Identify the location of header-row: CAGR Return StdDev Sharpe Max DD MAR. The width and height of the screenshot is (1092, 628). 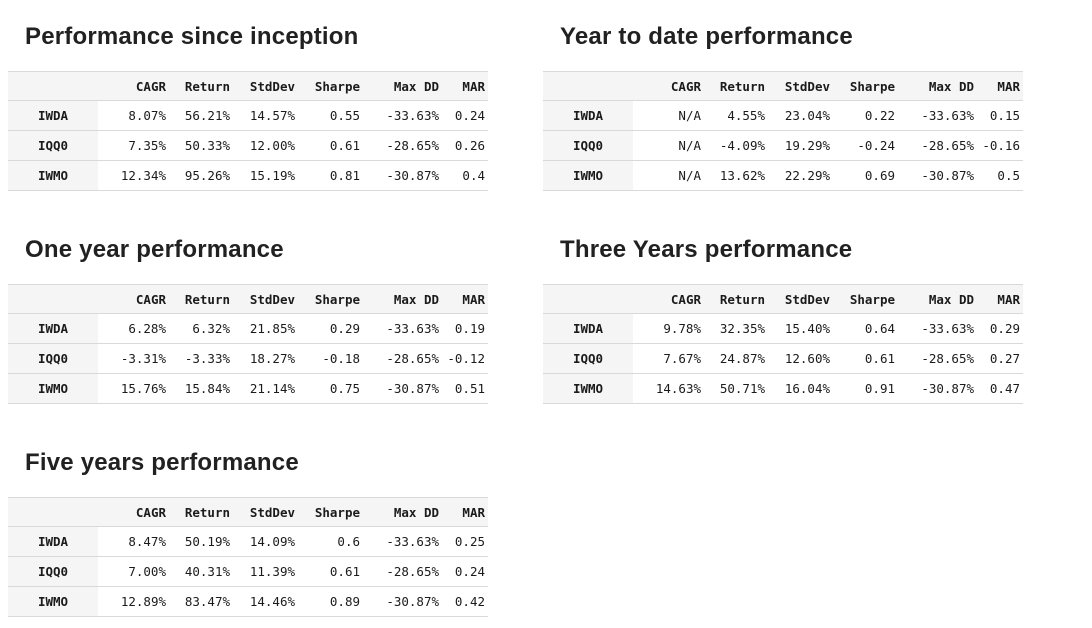
(248, 86).